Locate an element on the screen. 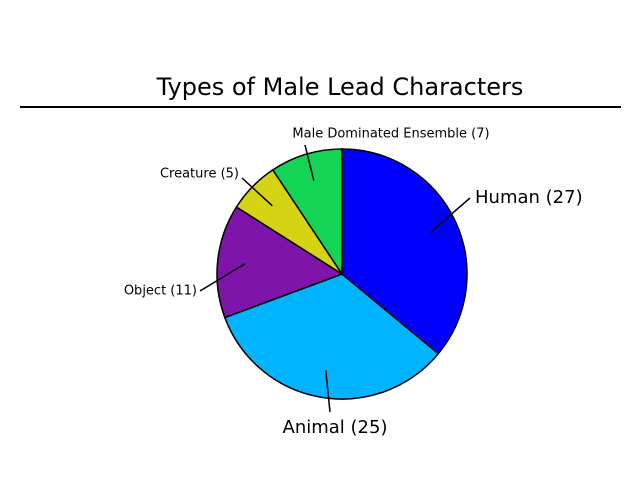  slice-label: Animal (25) is located at coordinates (335, 427).